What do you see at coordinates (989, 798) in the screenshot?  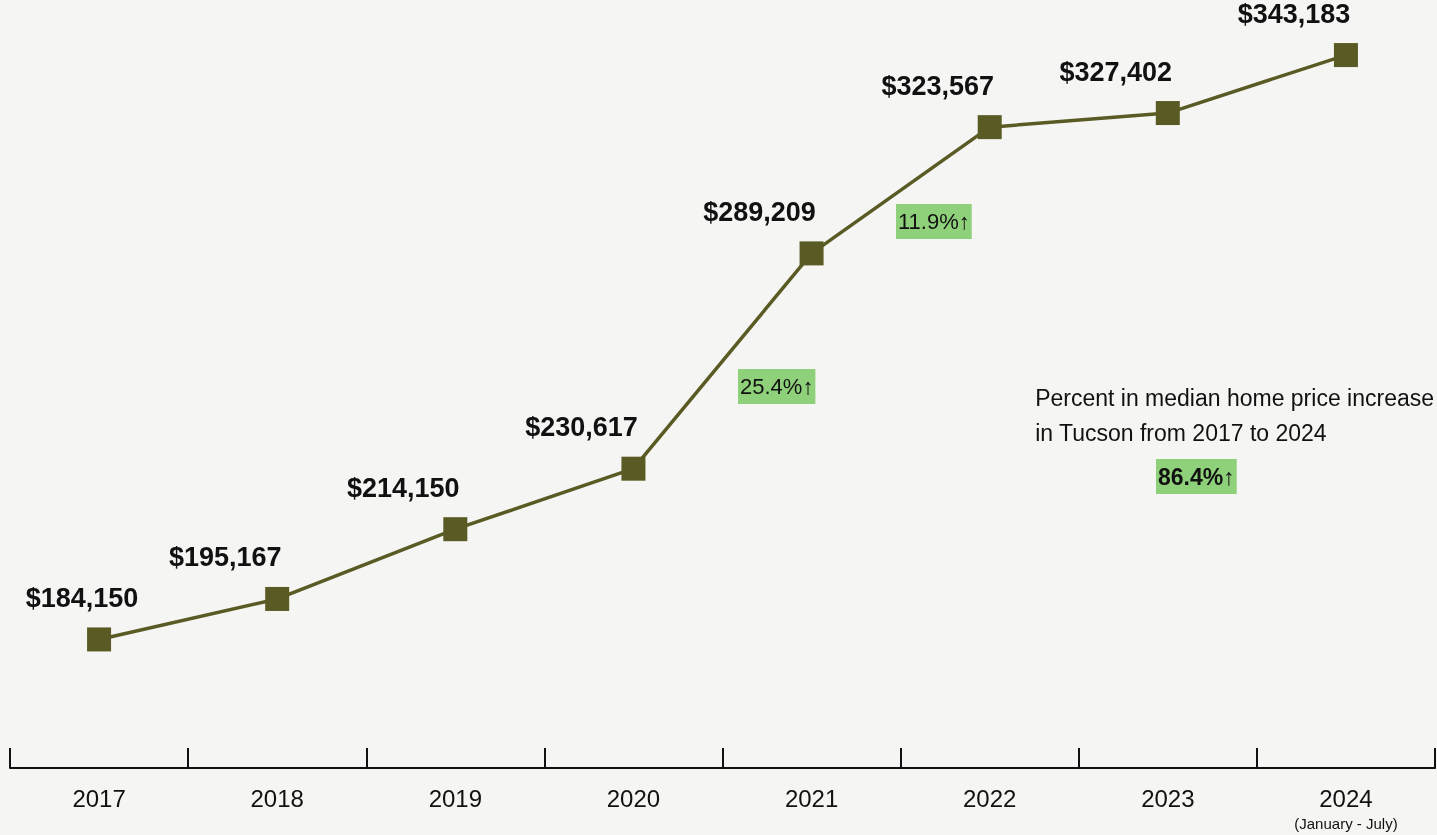 I see `x-tick-label: 2022` at bounding box center [989, 798].